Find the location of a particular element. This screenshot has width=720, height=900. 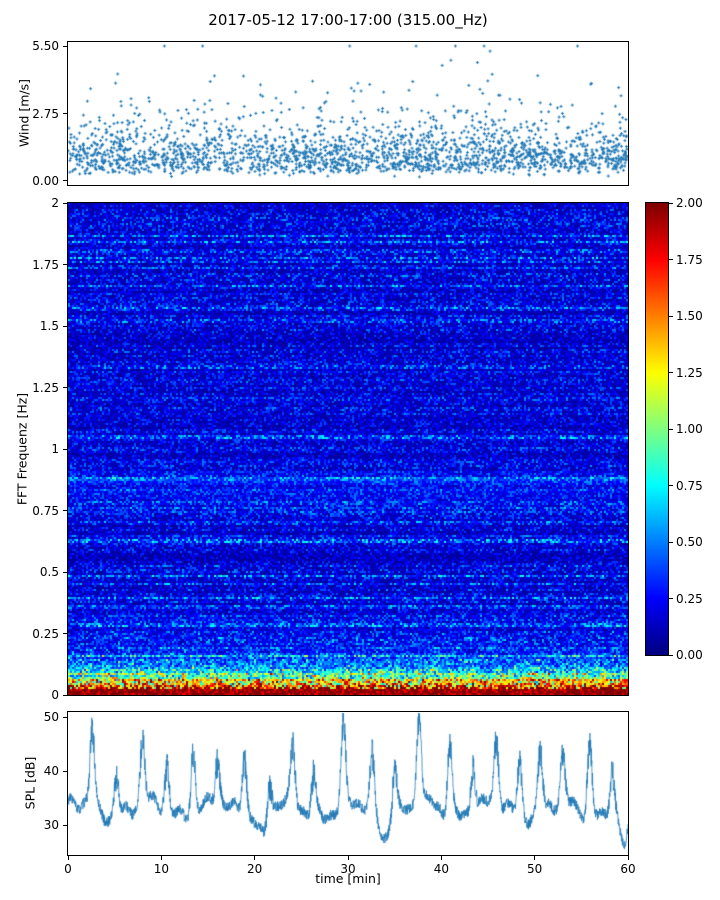

wind-y-tick-label: 0.00 is located at coordinates (45, 180).